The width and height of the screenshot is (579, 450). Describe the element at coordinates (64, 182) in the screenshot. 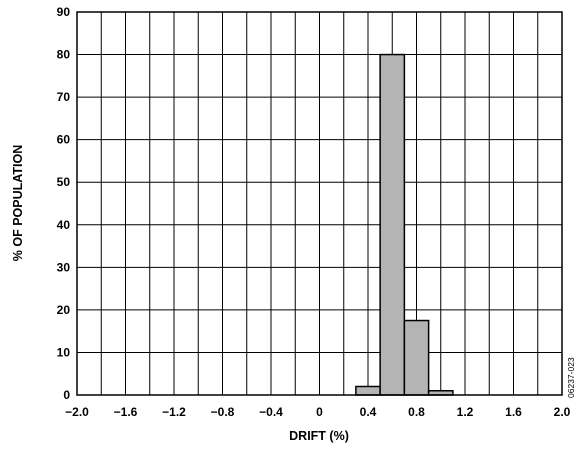

I see `y-tick-label: 50` at that location.